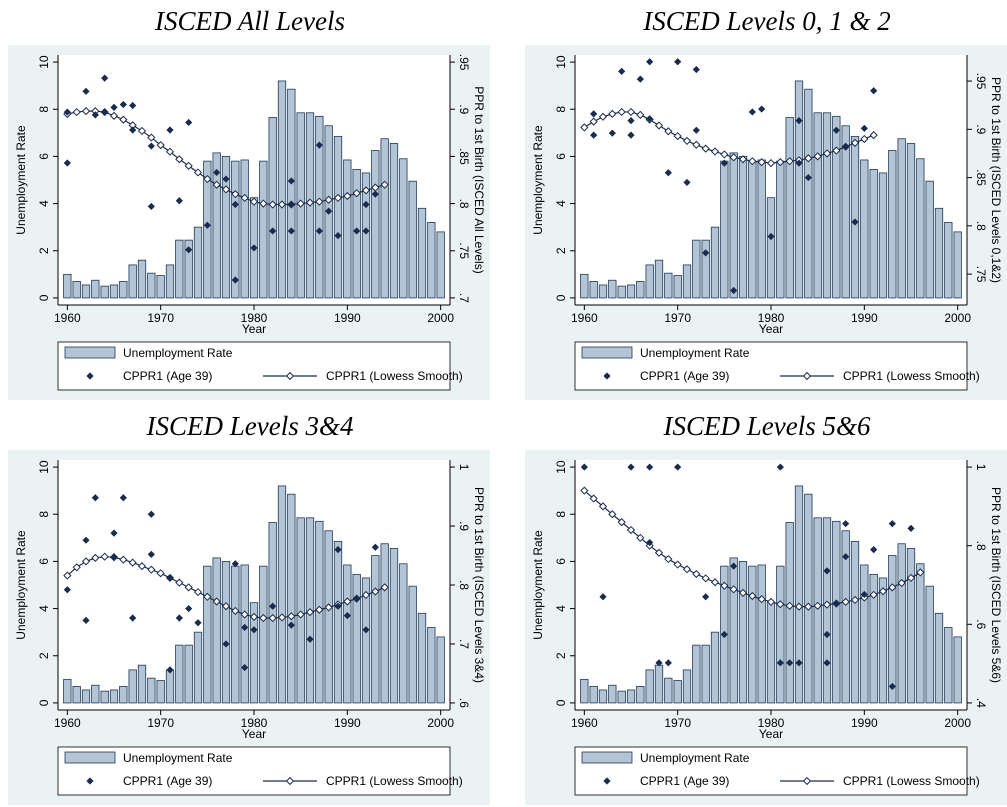 The width and height of the screenshot is (1007, 807). What do you see at coordinates (981, 703) in the screenshot?
I see `y2-tick-label: .4` at bounding box center [981, 703].